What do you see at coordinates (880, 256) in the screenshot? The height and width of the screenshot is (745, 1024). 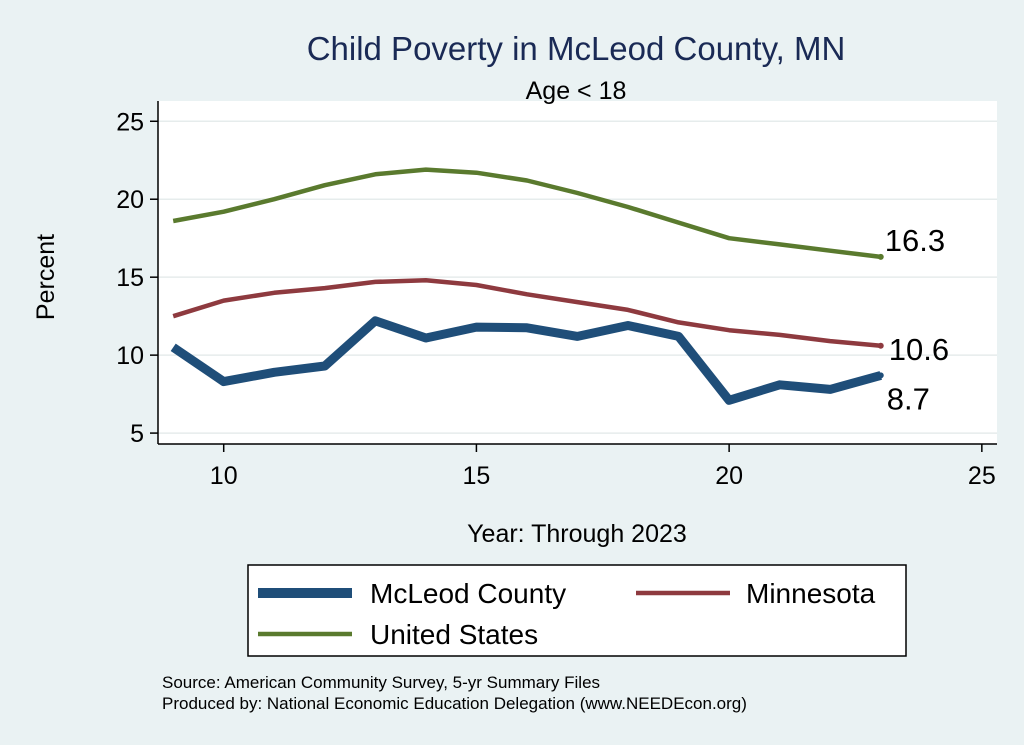 I see `end-marker-united-states` at bounding box center [880, 256].